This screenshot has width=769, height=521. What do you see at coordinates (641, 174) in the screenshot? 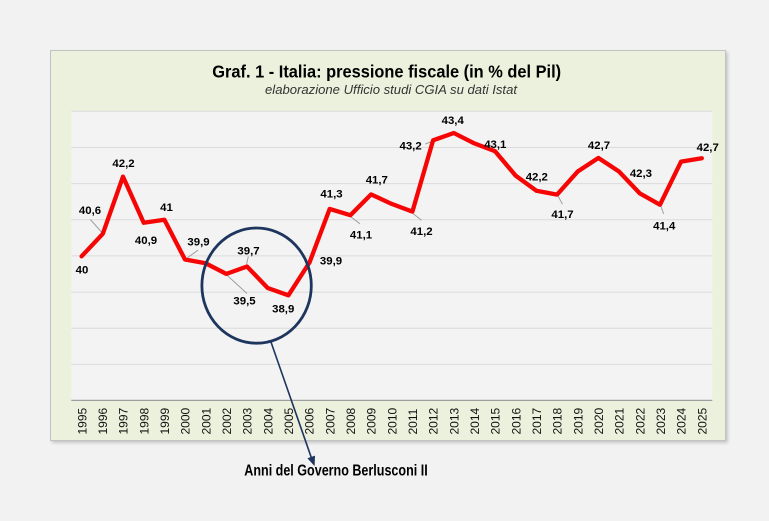
I see `svg-text: 42,3` at bounding box center [641, 174].